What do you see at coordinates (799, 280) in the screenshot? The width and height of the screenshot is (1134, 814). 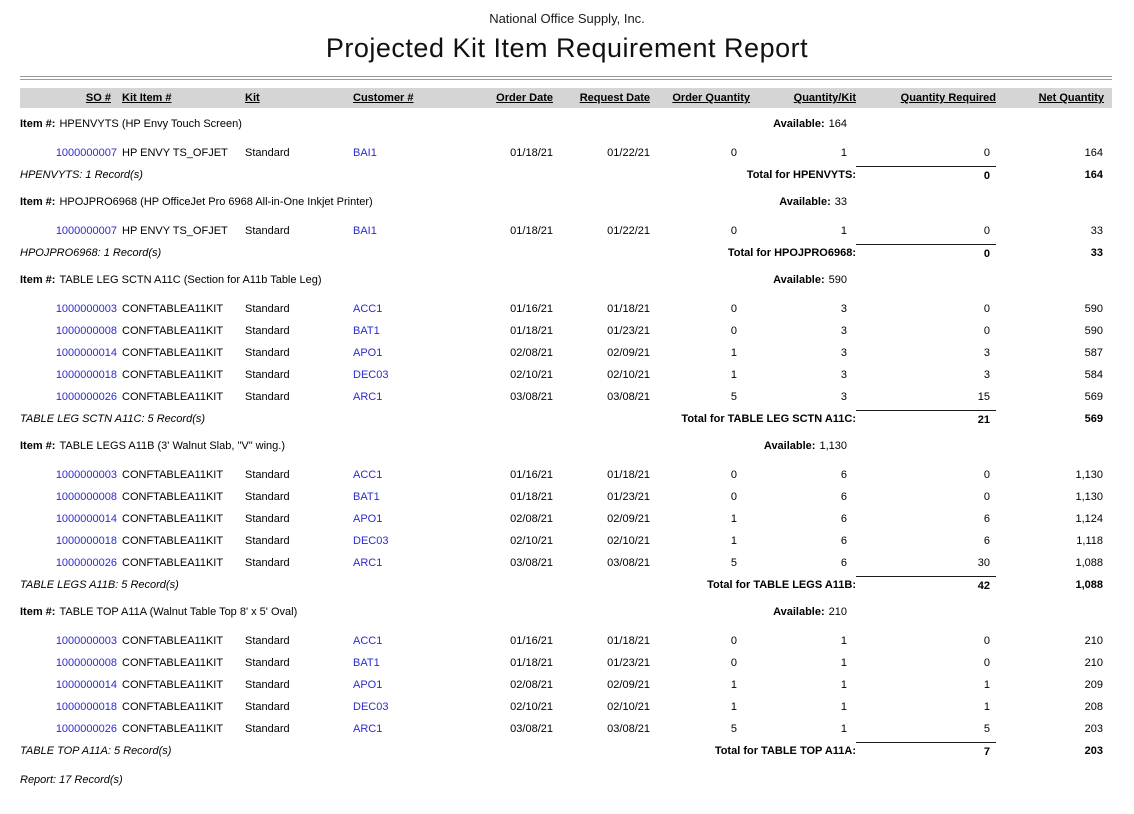 I see `available-label: Available:` at bounding box center [799, 280].